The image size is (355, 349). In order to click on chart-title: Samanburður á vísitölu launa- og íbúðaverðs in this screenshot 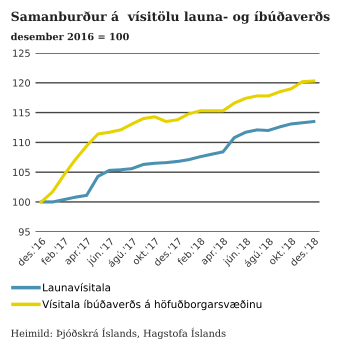, I will do `click(170, 17)`.